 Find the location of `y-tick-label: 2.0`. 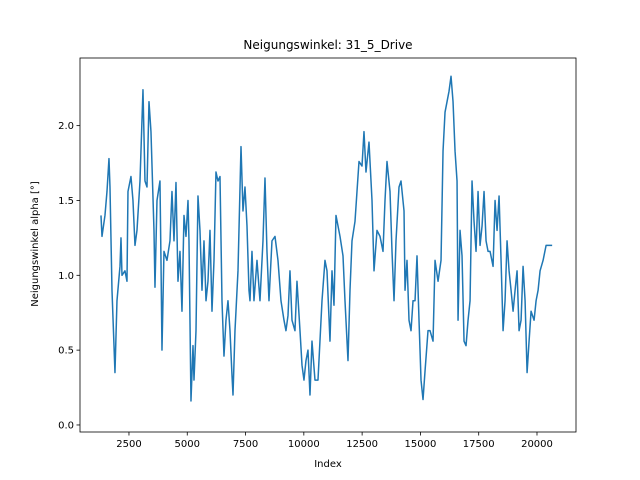

y-tick-label: 2.0 is located at coordinates (66, 126).